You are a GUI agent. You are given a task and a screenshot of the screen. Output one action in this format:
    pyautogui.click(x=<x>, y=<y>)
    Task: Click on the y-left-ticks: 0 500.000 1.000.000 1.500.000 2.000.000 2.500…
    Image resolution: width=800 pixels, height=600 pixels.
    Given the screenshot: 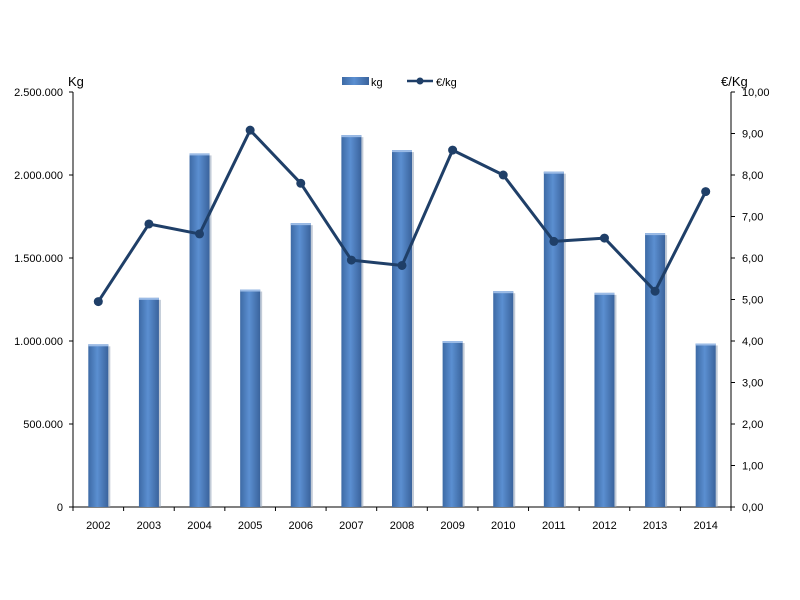 What is the action you would take?
    pyautogui.click(x=43, y=300)
    